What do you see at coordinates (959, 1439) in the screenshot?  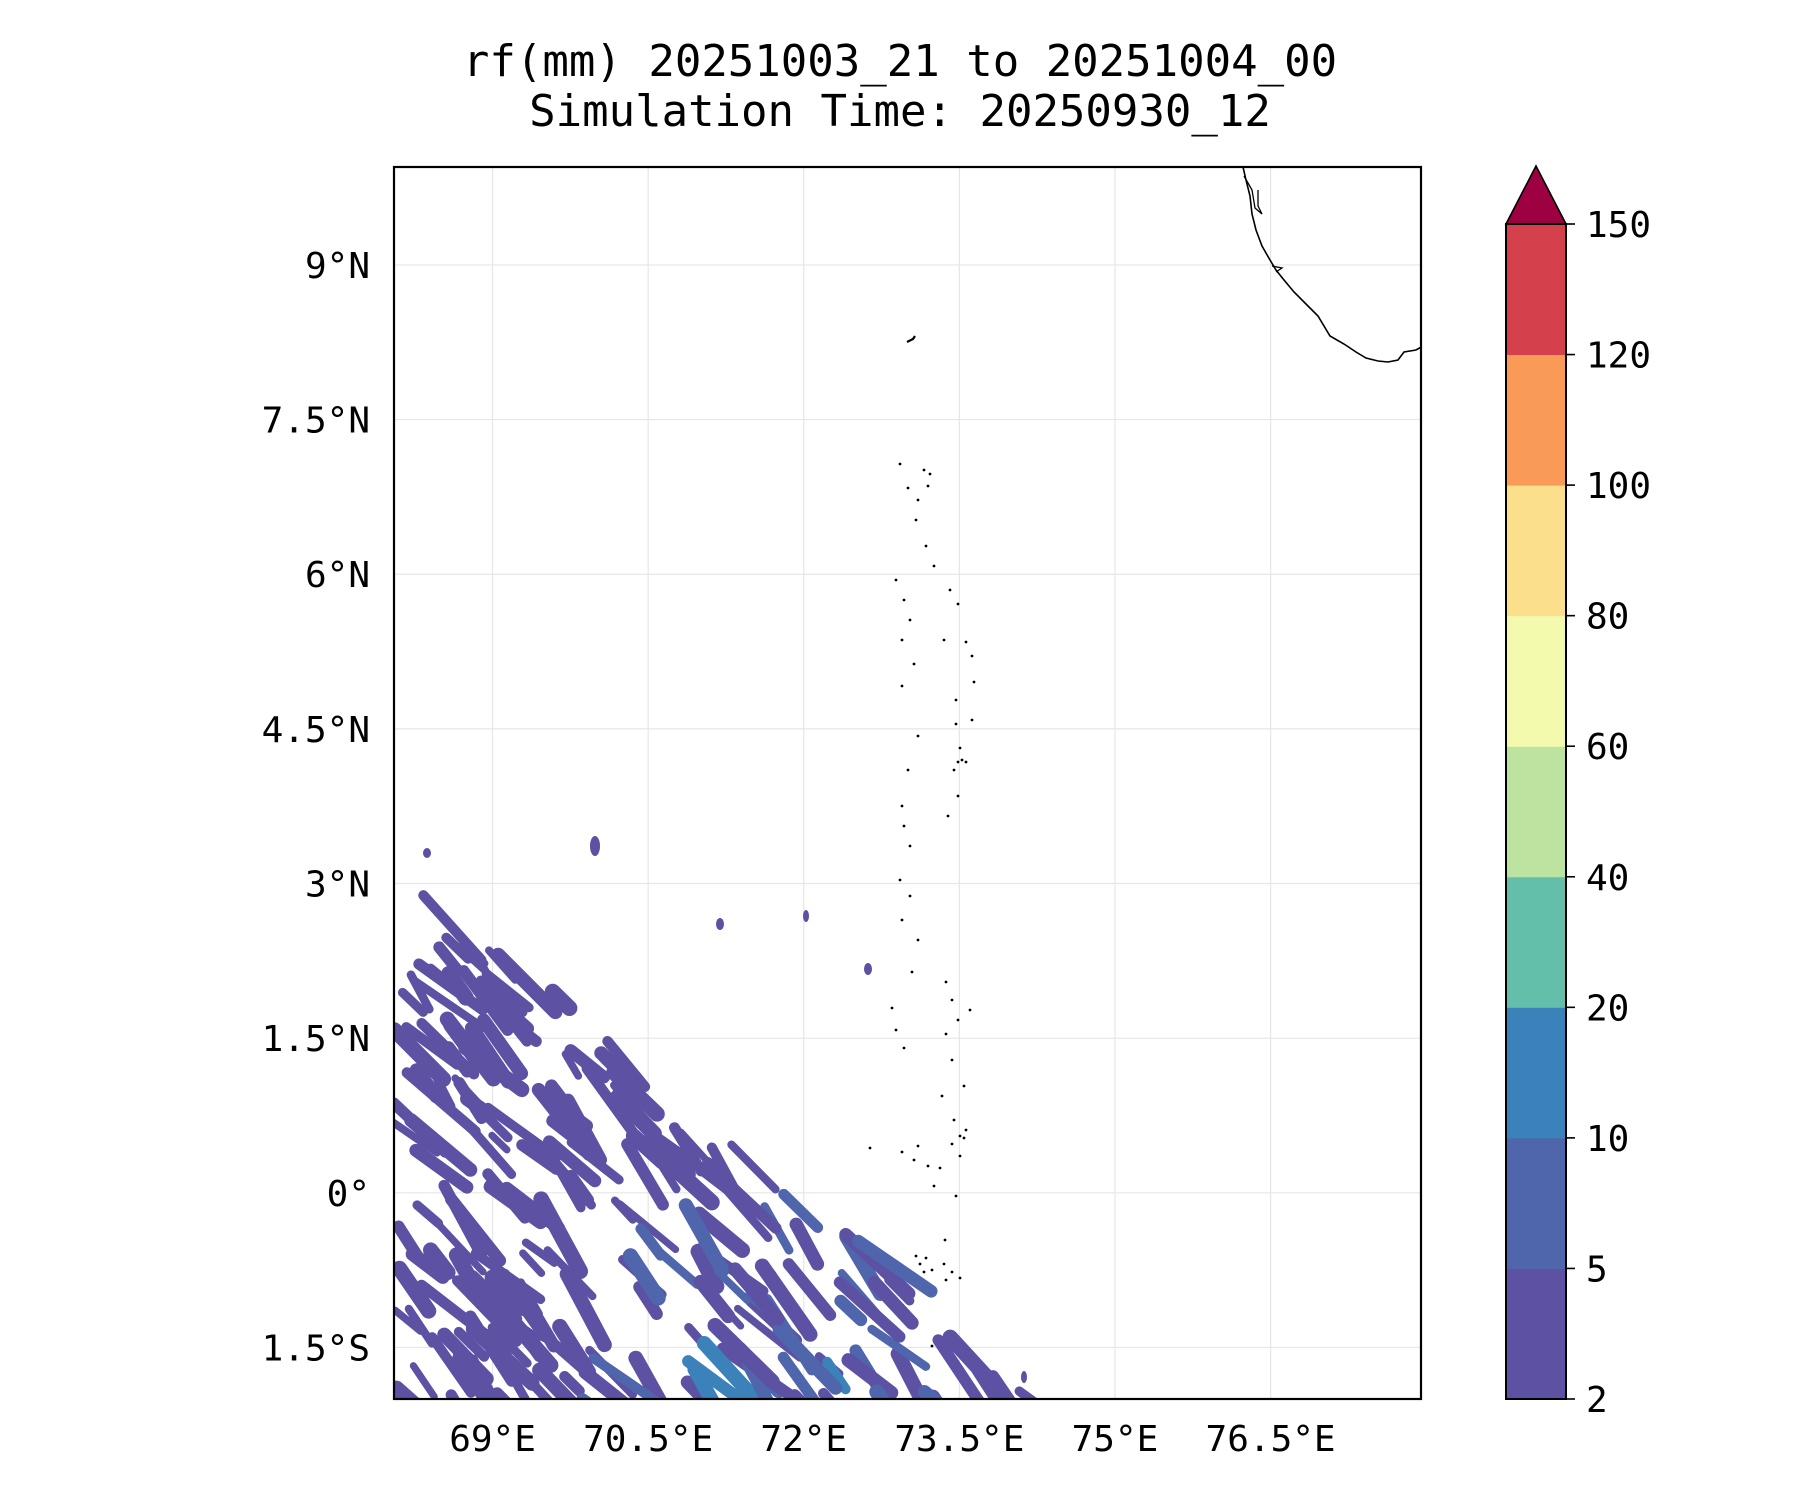 I see `x-tick-label: 73.5°E` at bounding box center [959, 1439].